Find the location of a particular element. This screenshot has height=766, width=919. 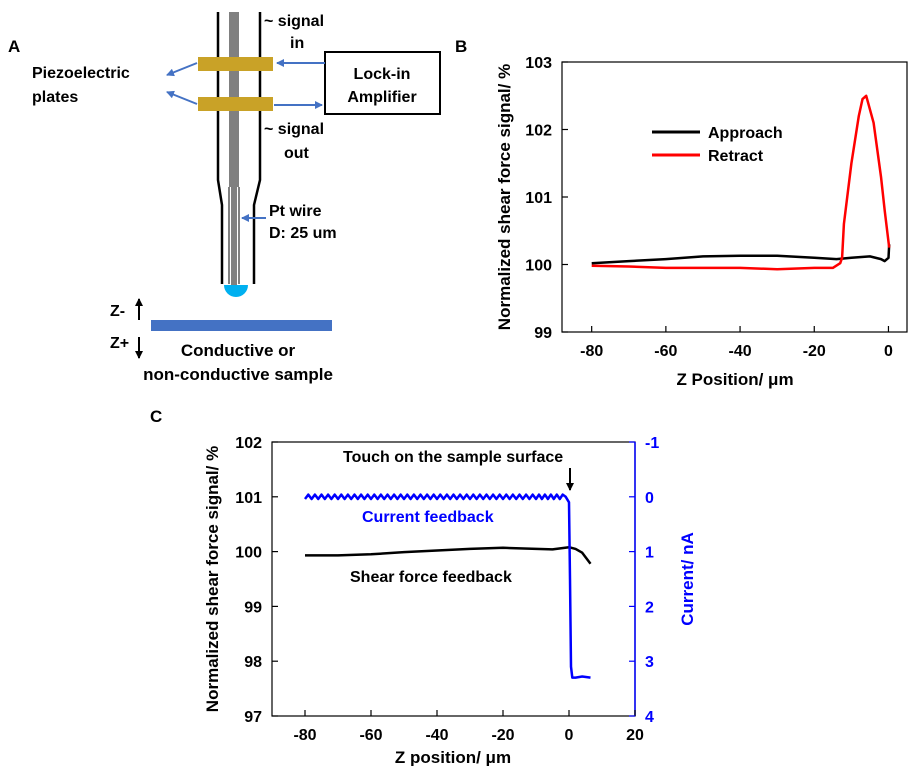

panel-c-series-current is located at coordinates (447, 586).